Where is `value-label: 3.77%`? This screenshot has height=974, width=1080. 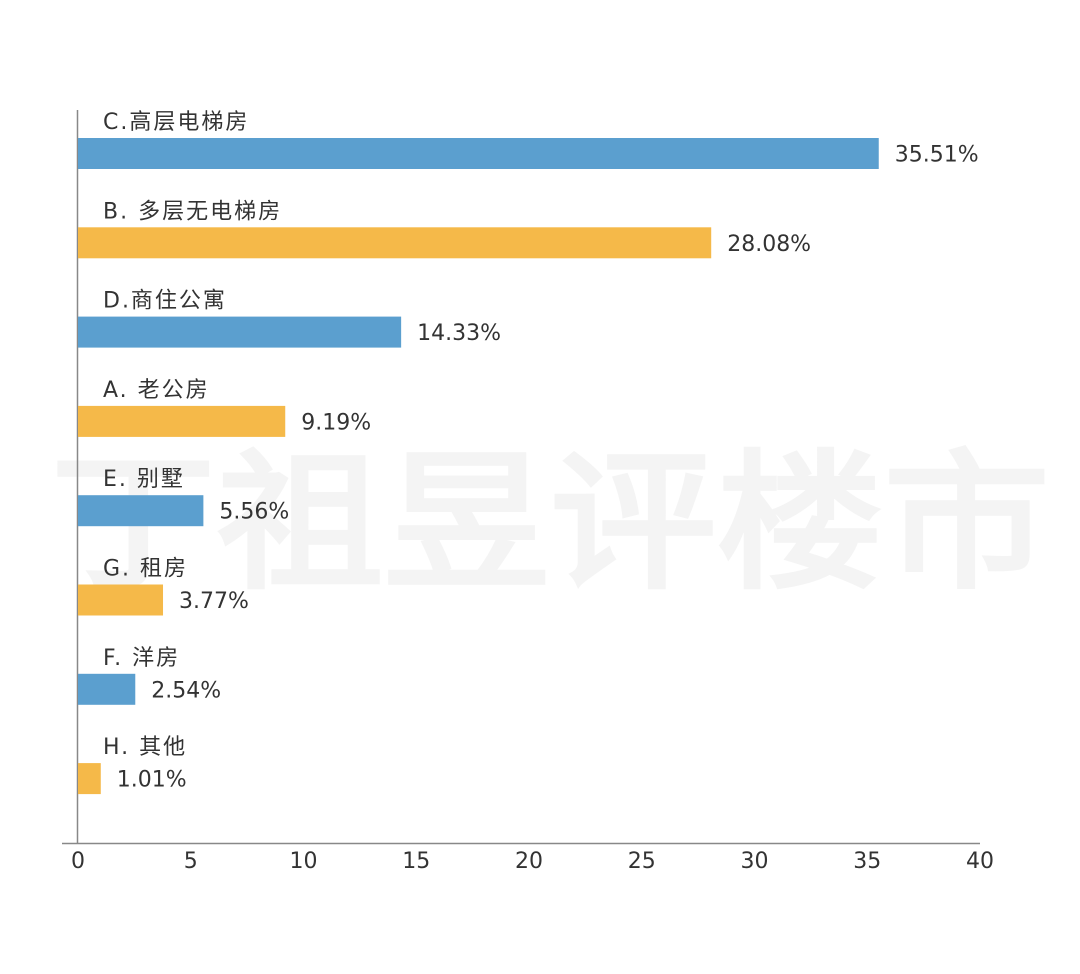 value-label: 3.77% is located at coordinates (214, 601).